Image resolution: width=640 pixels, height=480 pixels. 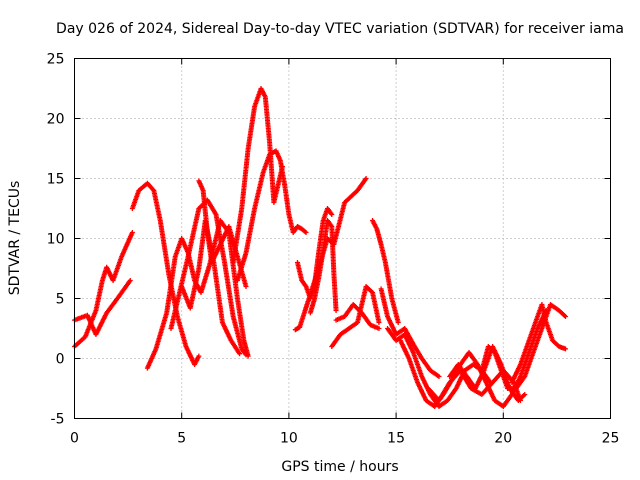 I want to click on y-axis-label: SDTVAR / TECUs, so click(x=15, y=238).